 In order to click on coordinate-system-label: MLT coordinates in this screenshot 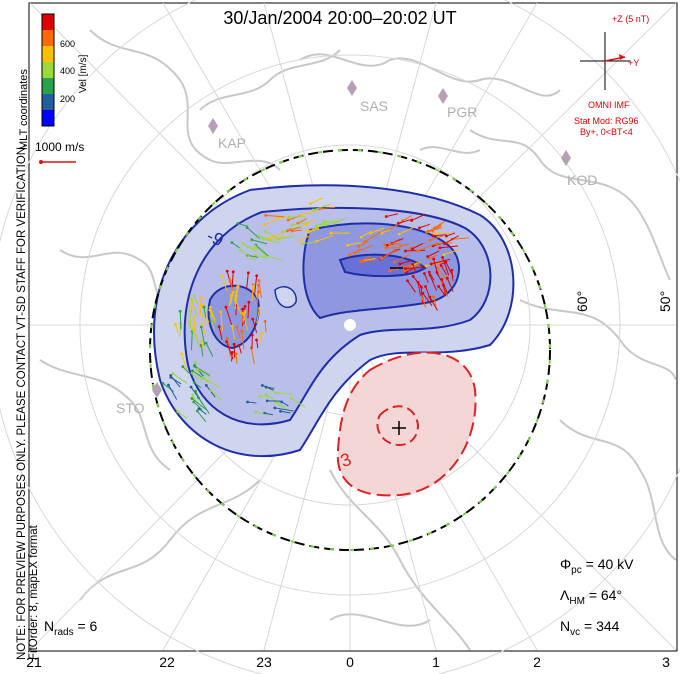, I will do `click(24, 109)`.